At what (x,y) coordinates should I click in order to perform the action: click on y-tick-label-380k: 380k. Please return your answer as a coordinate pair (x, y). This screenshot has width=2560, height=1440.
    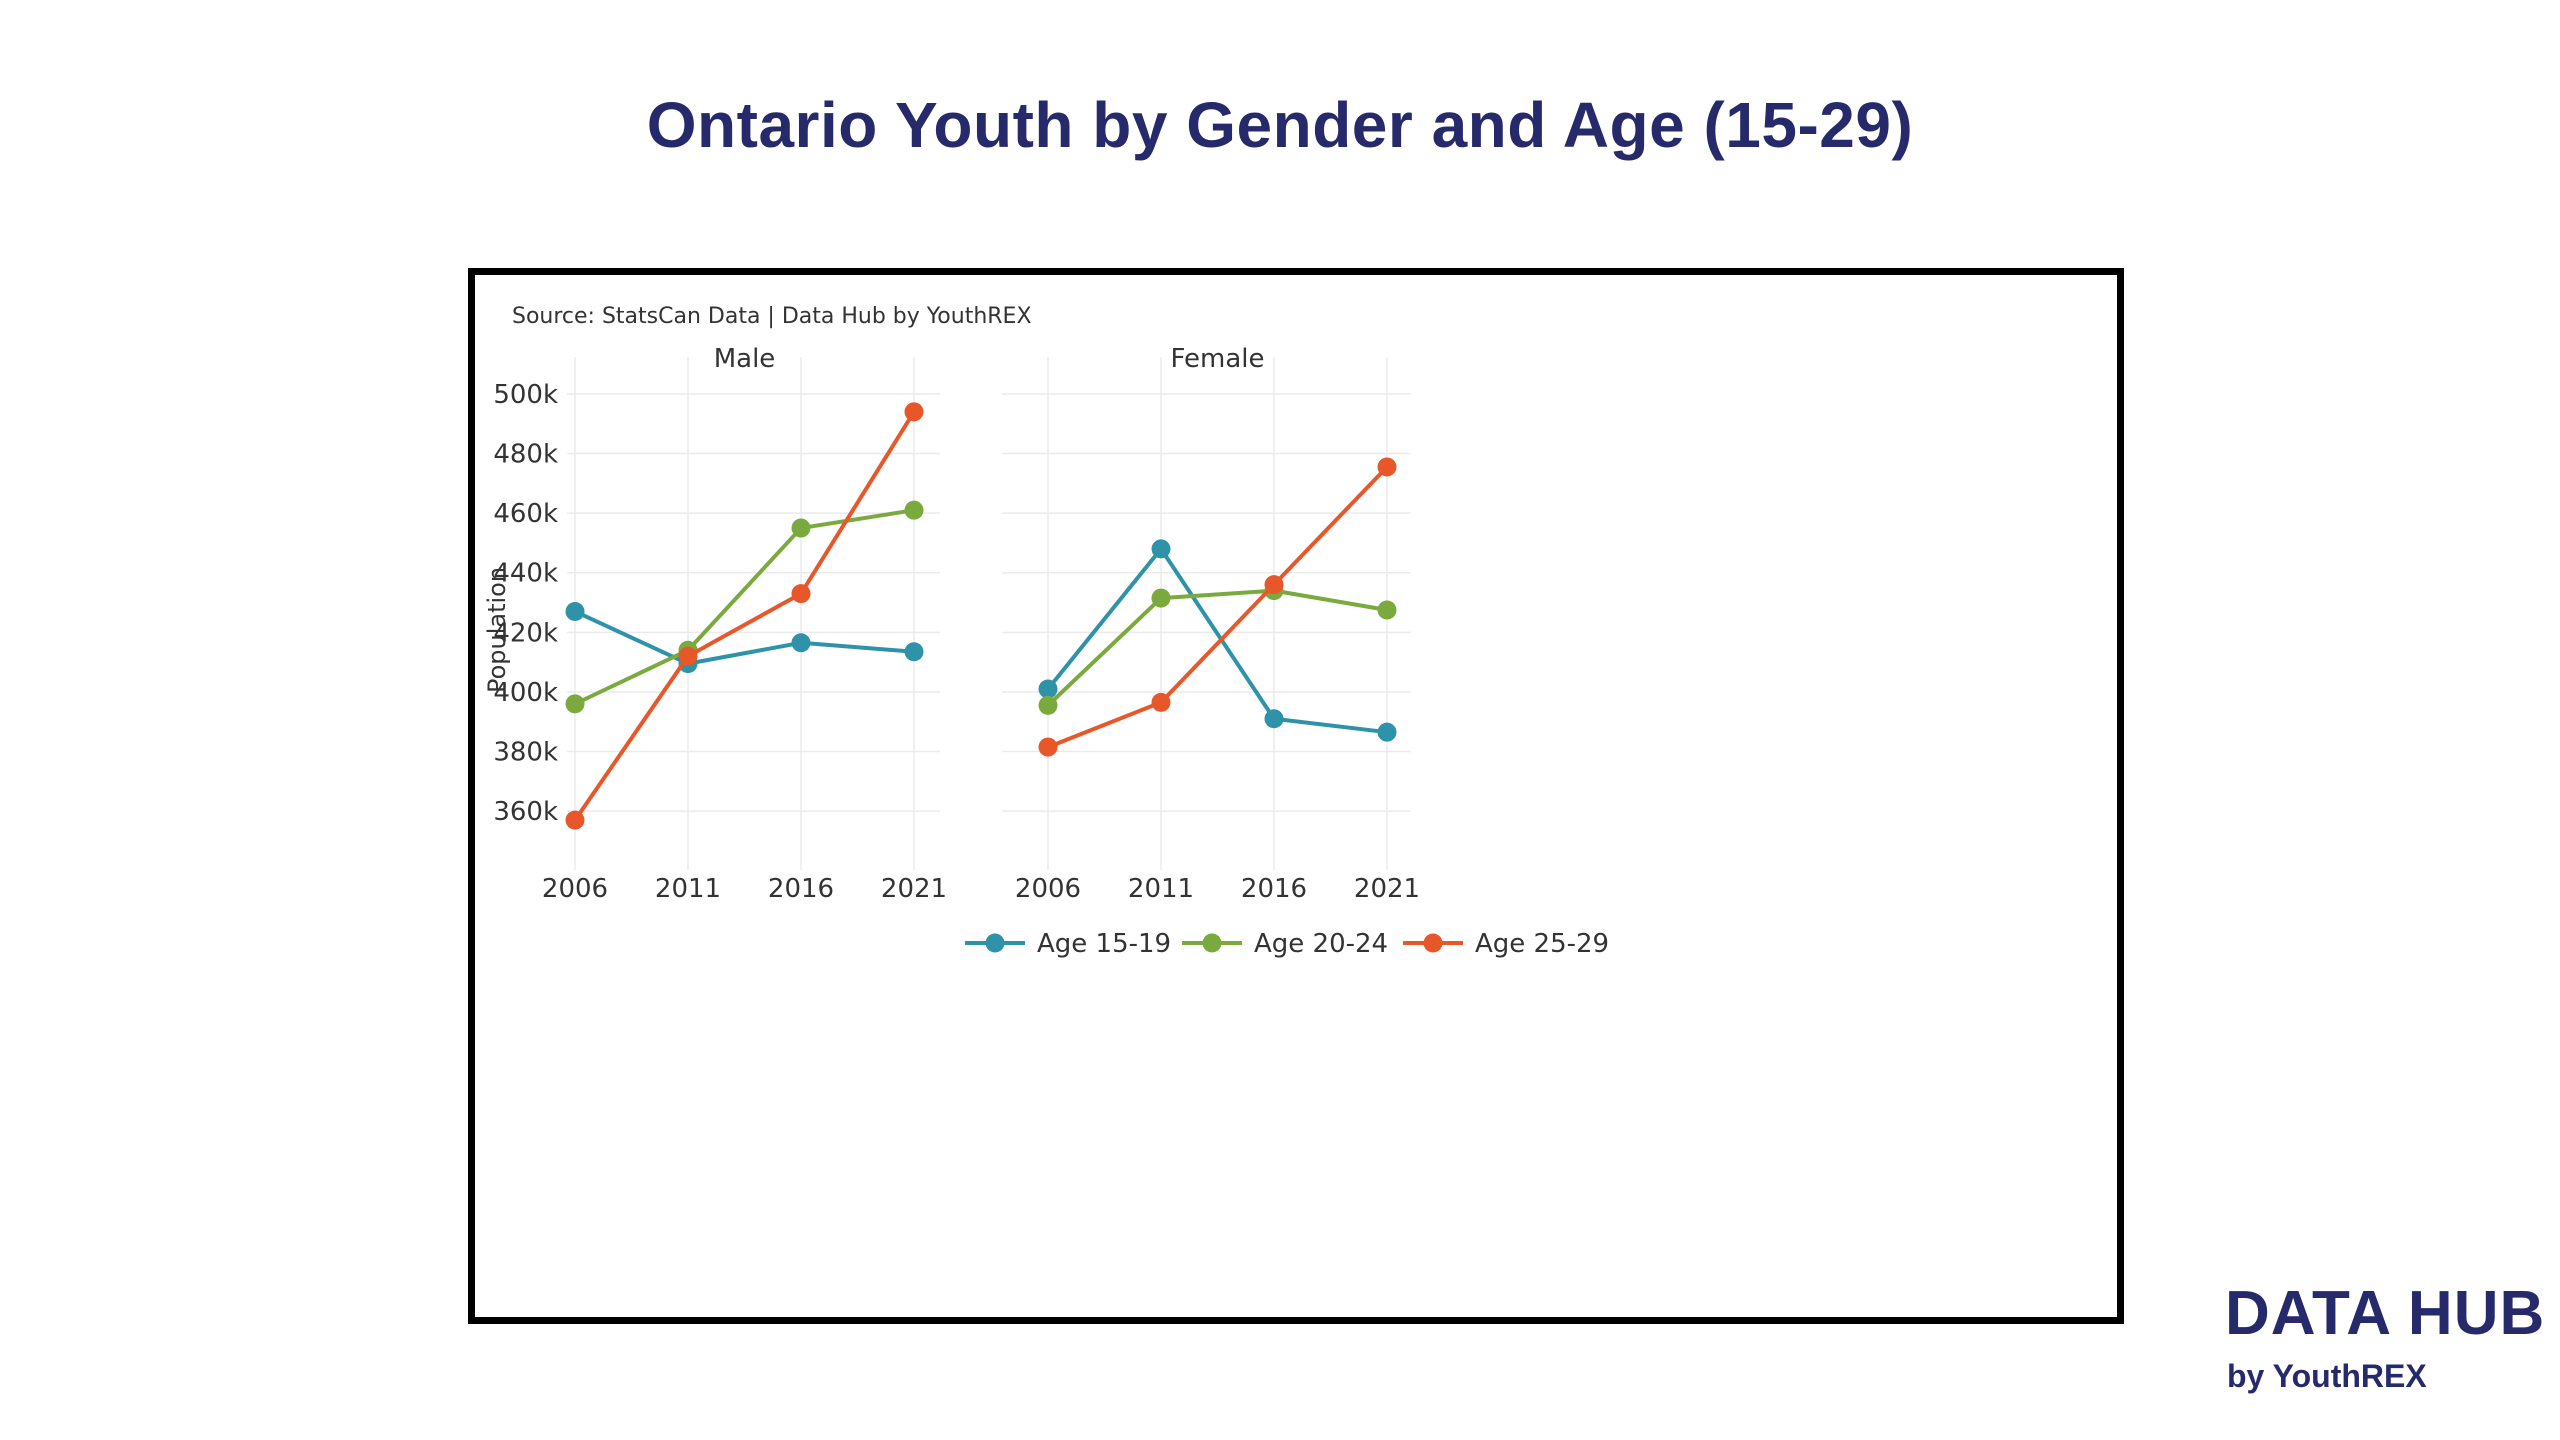
    Looking at the image, I should click on (525, 753).